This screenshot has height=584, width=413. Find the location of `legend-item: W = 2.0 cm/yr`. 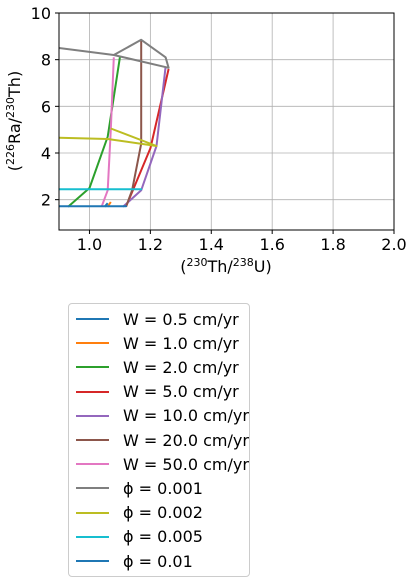

legend-item: W = 2.0 cm/yr is located at coordinates (154, 367).